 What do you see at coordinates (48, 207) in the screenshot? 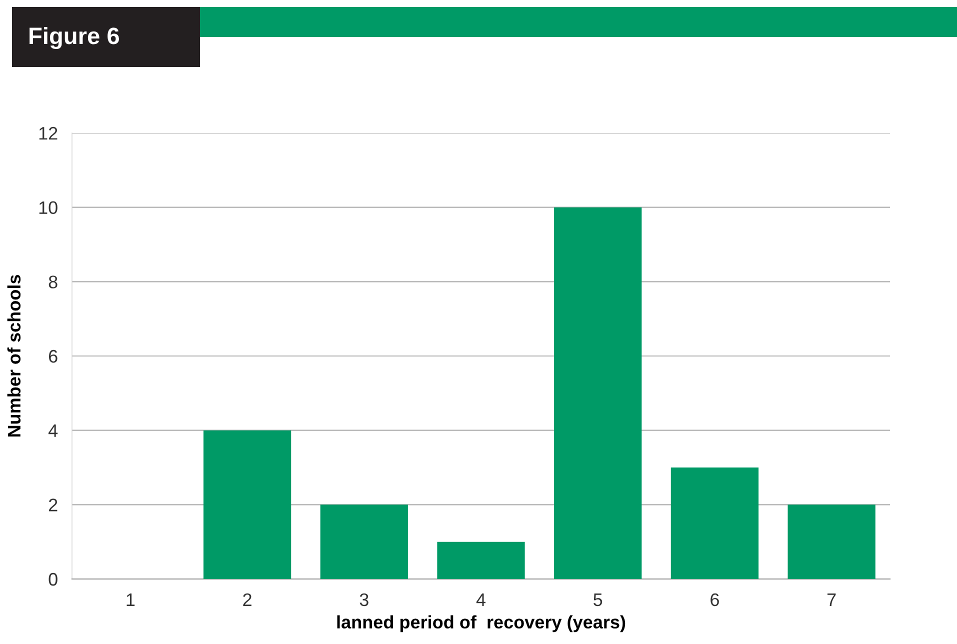
I see `y-tick-label: 10` at bounding box center [48, 207].